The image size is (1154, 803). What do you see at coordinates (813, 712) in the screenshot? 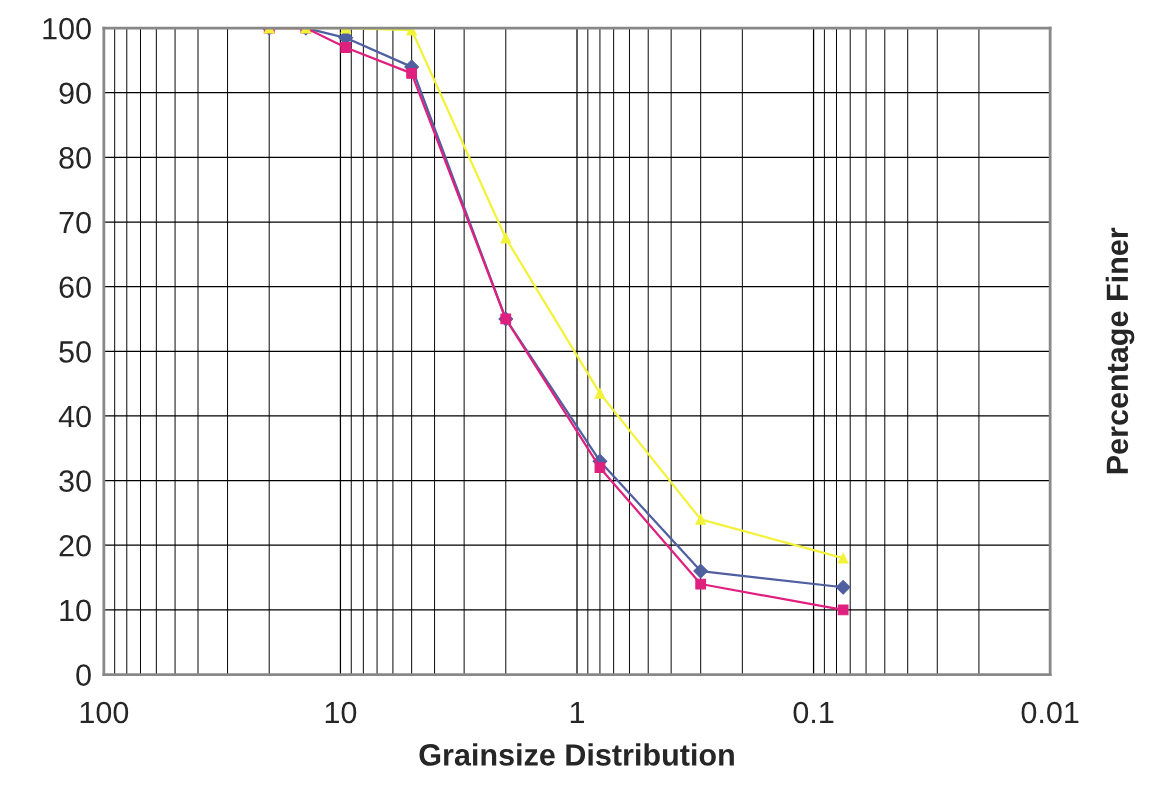
I see `x-tick-label: 0.1` at bounding box center [813, 712].